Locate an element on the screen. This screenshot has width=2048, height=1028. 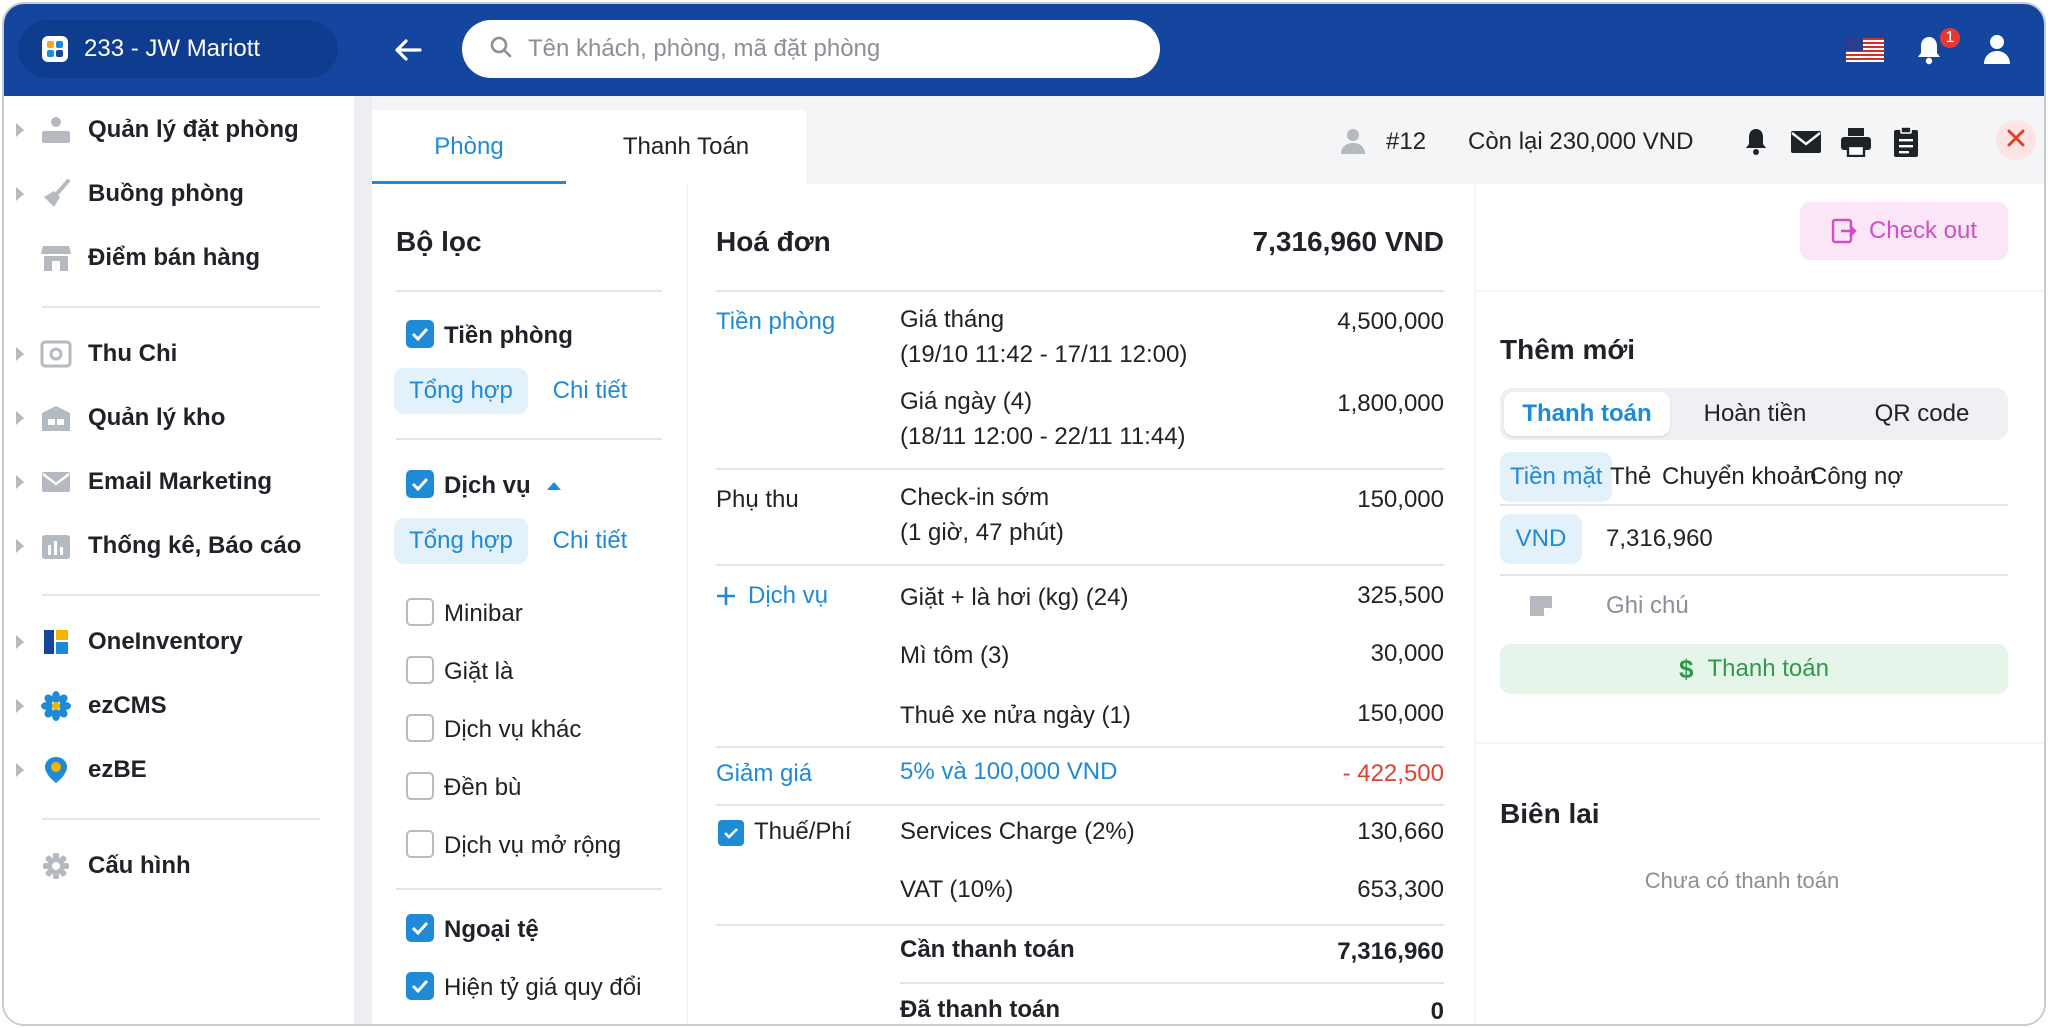
amount-input is located at coordinates (1796, 539).